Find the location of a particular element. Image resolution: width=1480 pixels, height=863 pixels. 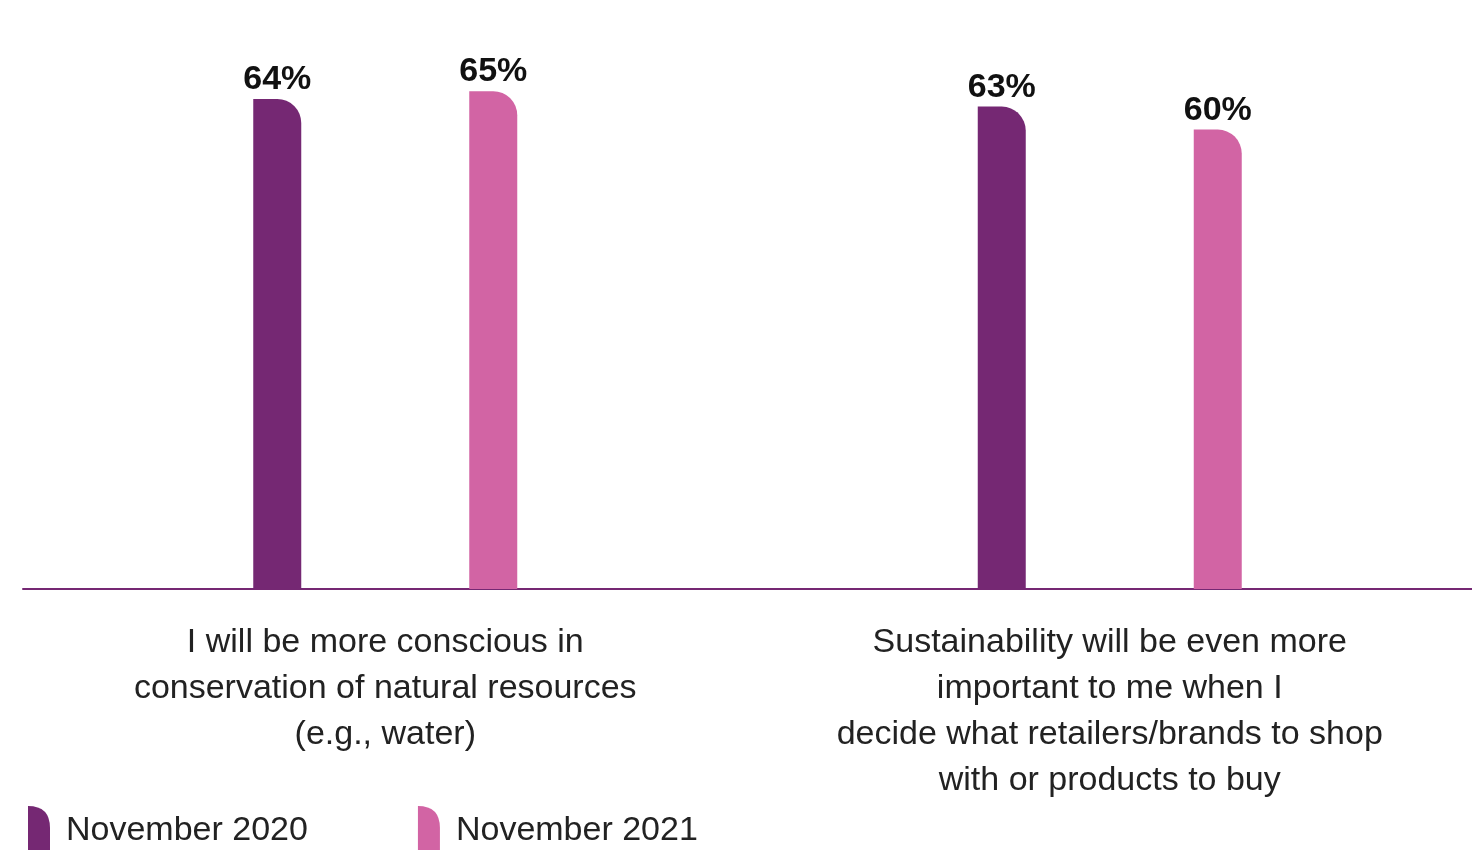

data-label: 64% is located at coordinates (277, 76).